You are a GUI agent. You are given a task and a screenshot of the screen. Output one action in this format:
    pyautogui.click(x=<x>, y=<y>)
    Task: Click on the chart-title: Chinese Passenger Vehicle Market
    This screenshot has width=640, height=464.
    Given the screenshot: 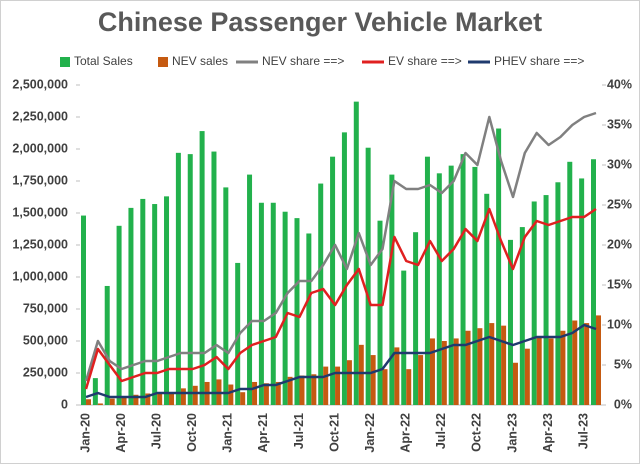 What is the action you would take?
    pyautogui.click(x=320, y=22)
    